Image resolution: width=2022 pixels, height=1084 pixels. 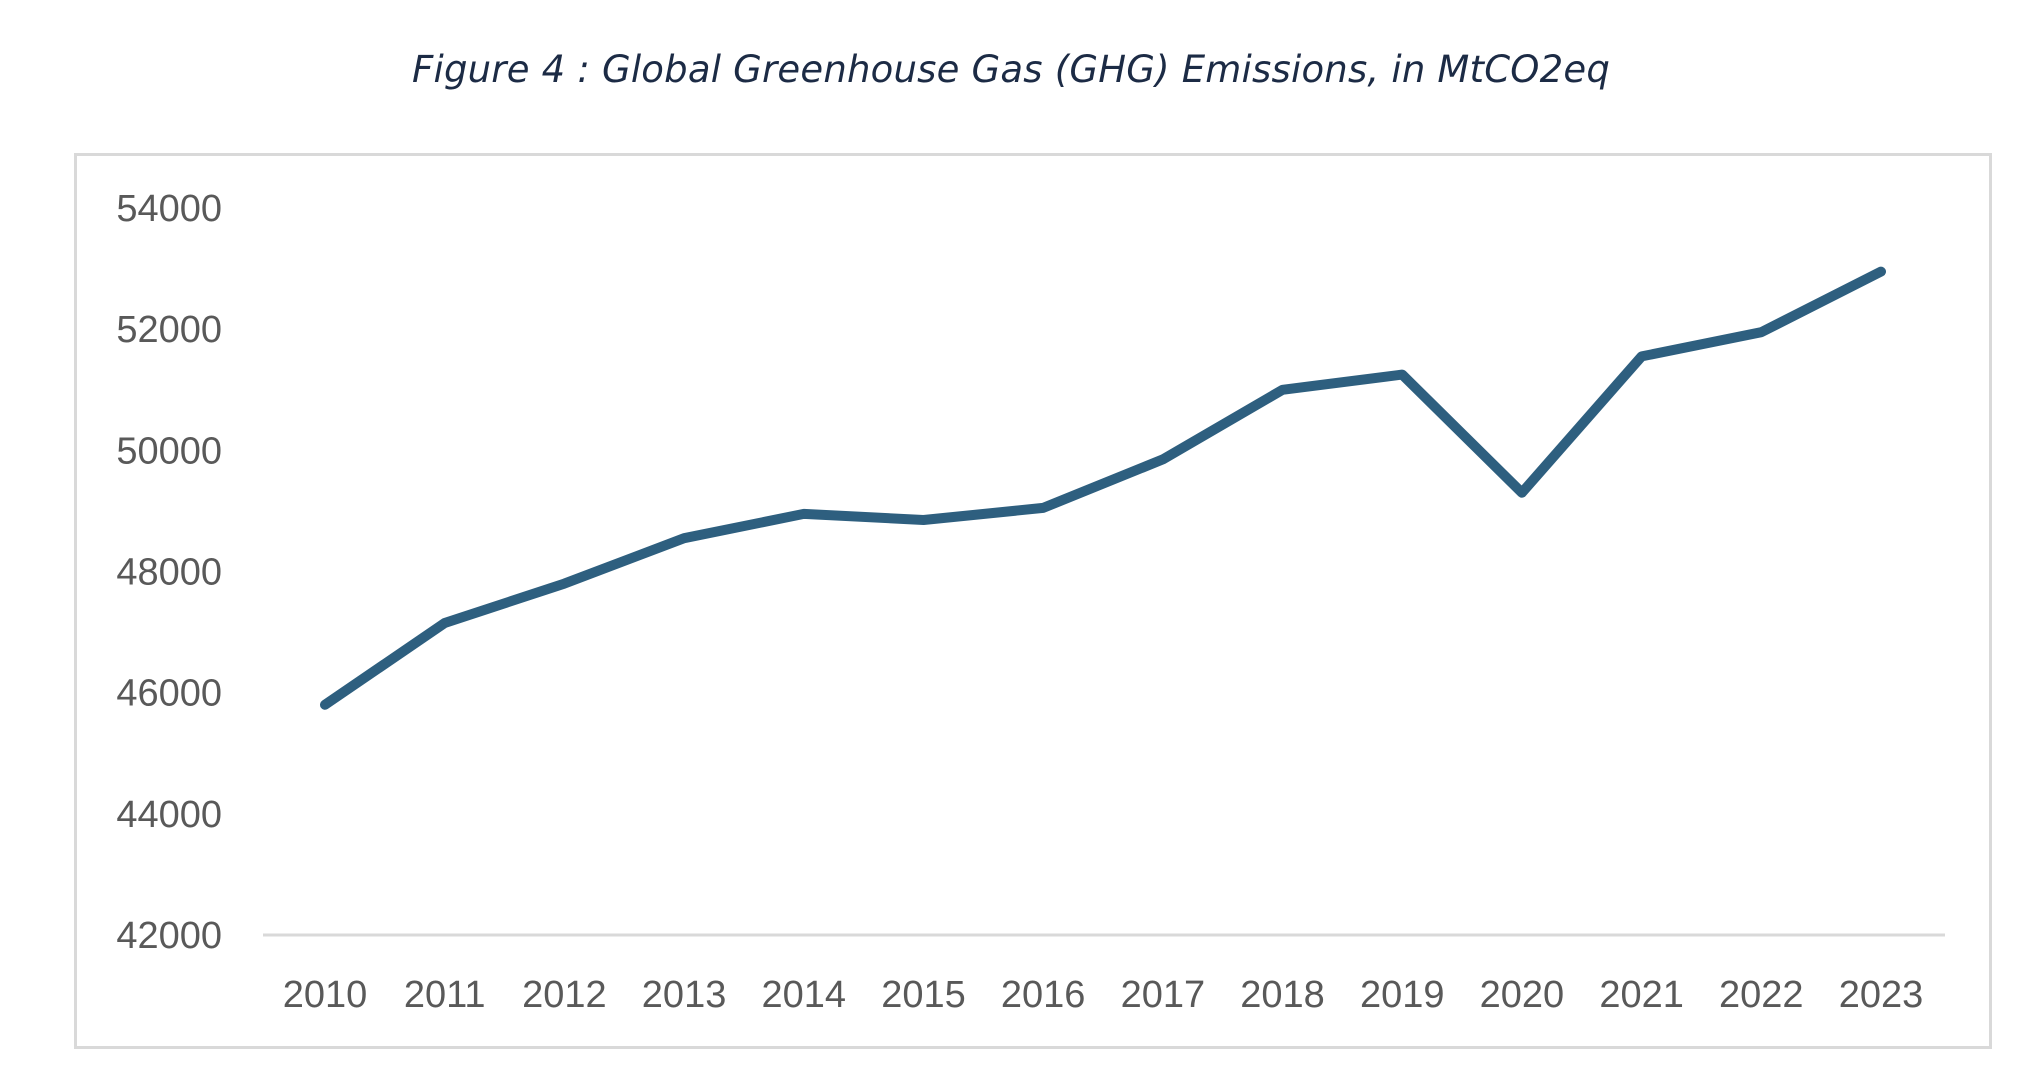 What do you see at coordinates (169, 936) in the screenshot?
I see `y-tick-label: 42000` at bounding box center [169, 936].